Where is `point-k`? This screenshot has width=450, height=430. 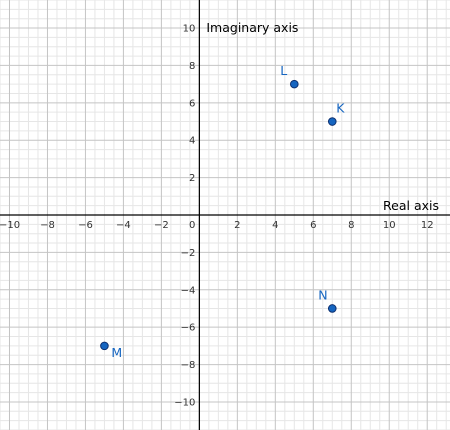 point-k is located at coordinates (332, 121).